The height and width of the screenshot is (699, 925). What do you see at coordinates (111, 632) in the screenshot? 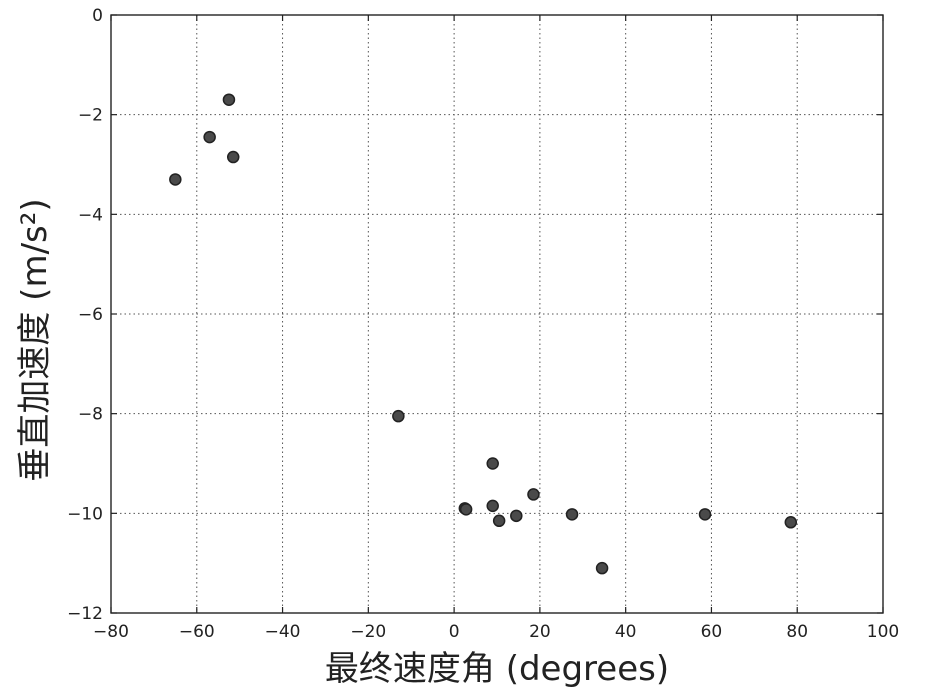
I see `x-tick-label: −80` at bounding box center [111, 632].